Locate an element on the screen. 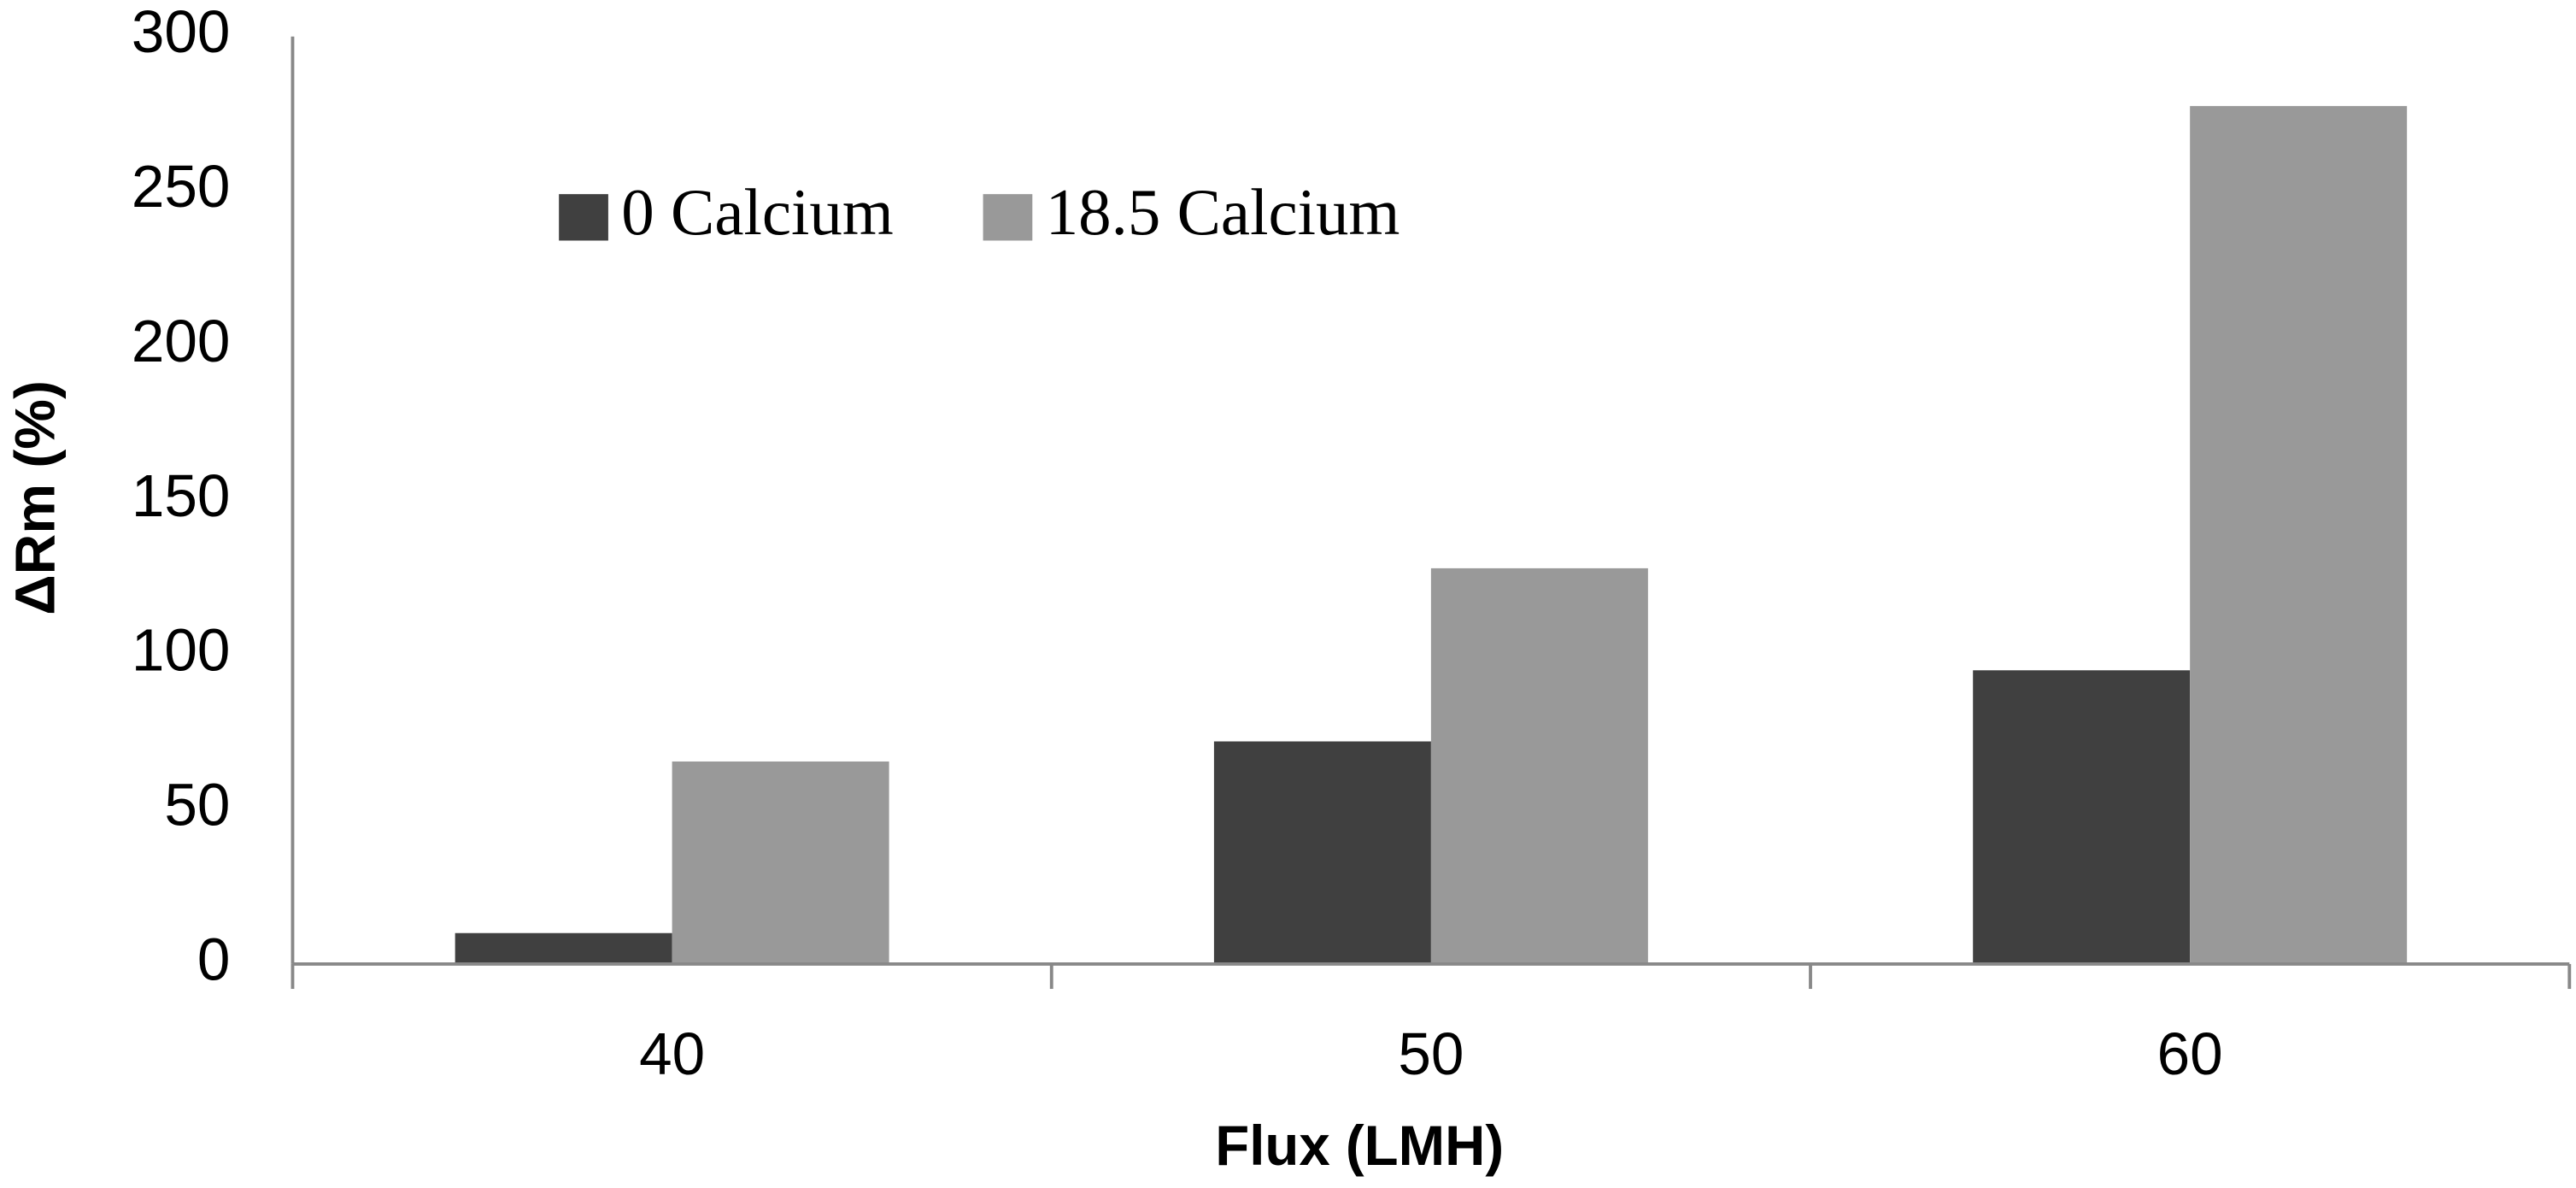 The width and height of the screenshot is (2576, 1188). y-tick-label: 150 is located at coordinates (181, 495).